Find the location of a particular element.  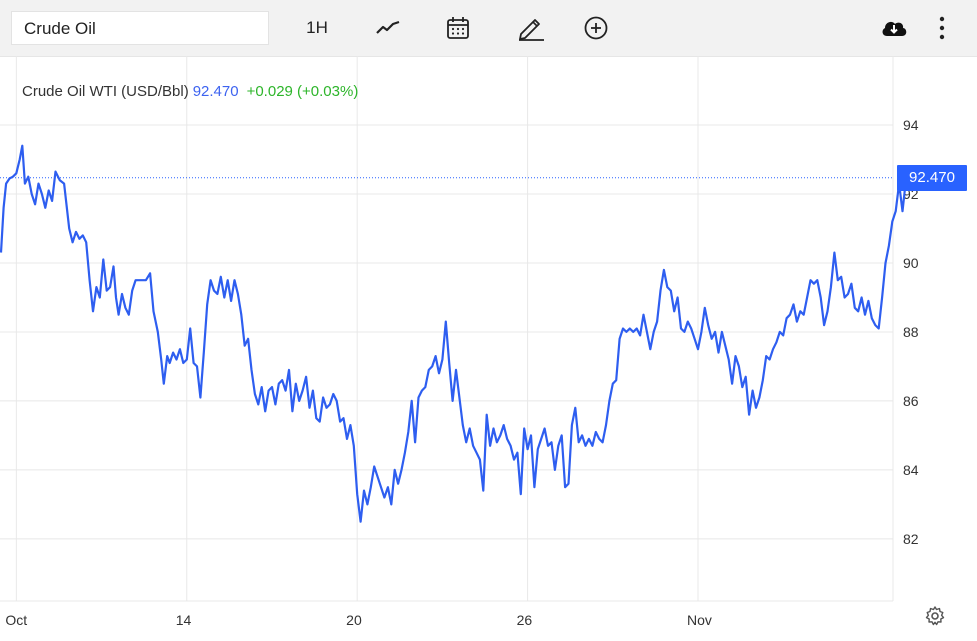

cloud-download-icon is located at coordinates (894, 28).